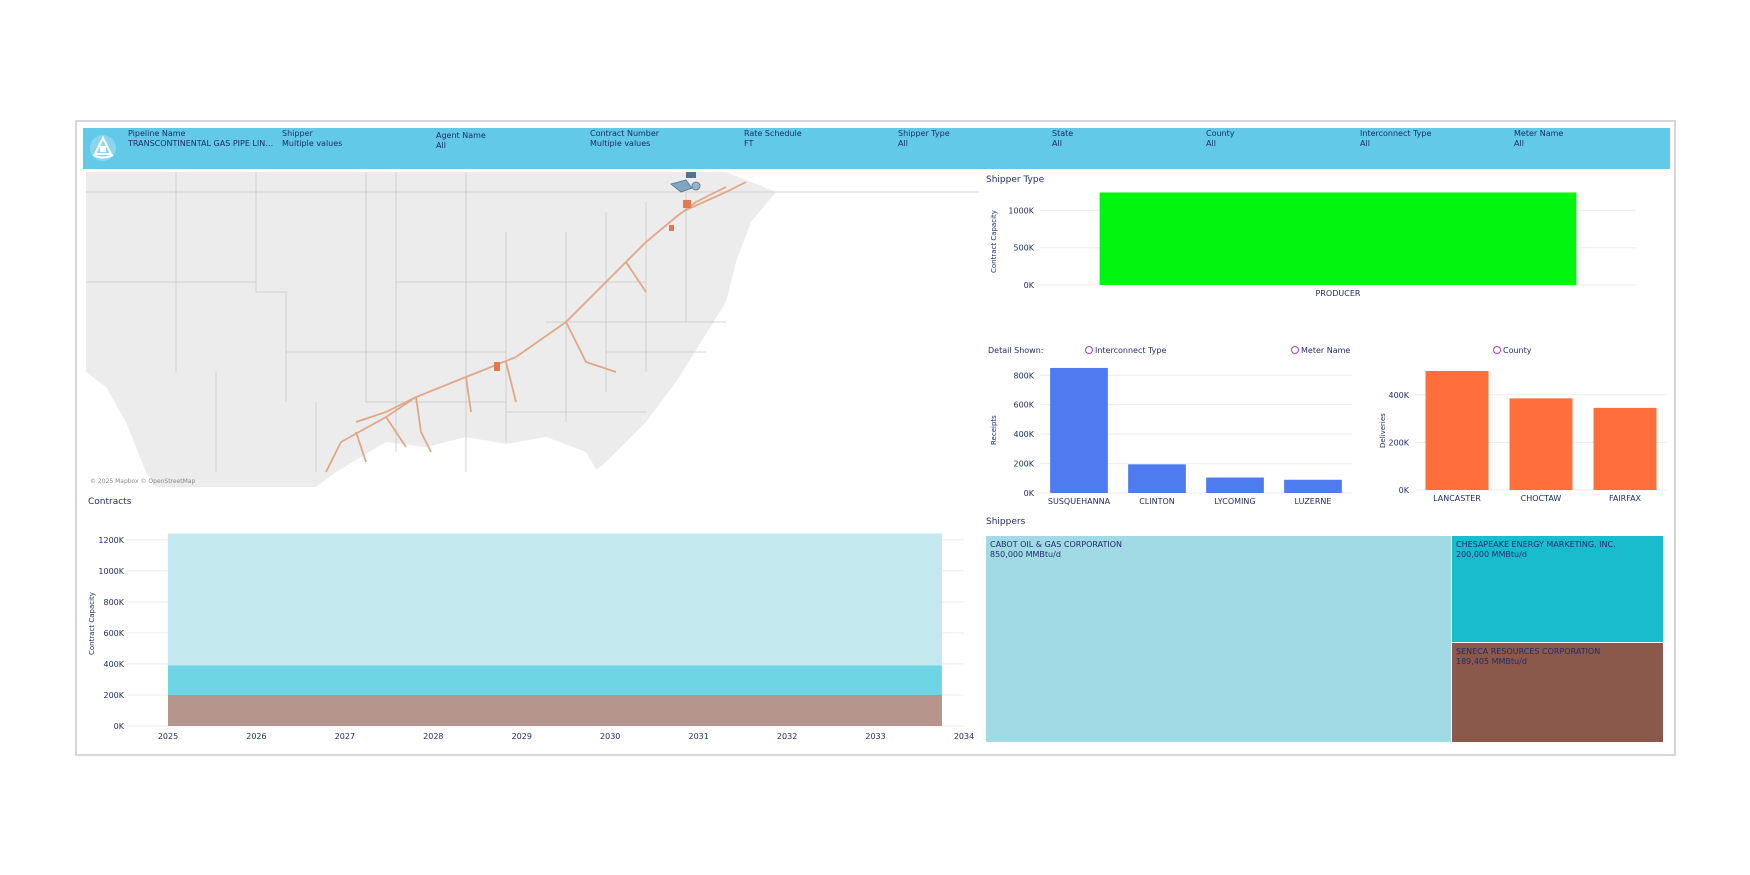 This screenshot has width=1750, height=875. What do you see at coordinates (1313, 501) in the screenshot?
I see `x-tick-label: LUZERNE` at bounding box center [1313, 501].